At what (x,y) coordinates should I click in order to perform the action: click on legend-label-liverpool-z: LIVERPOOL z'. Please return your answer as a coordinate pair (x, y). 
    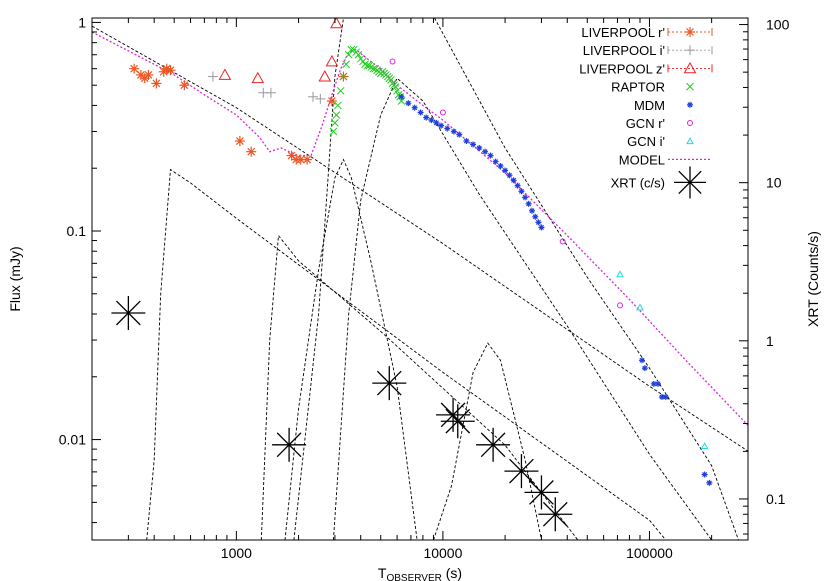
    Looking at the image, I should click on (622, 68).